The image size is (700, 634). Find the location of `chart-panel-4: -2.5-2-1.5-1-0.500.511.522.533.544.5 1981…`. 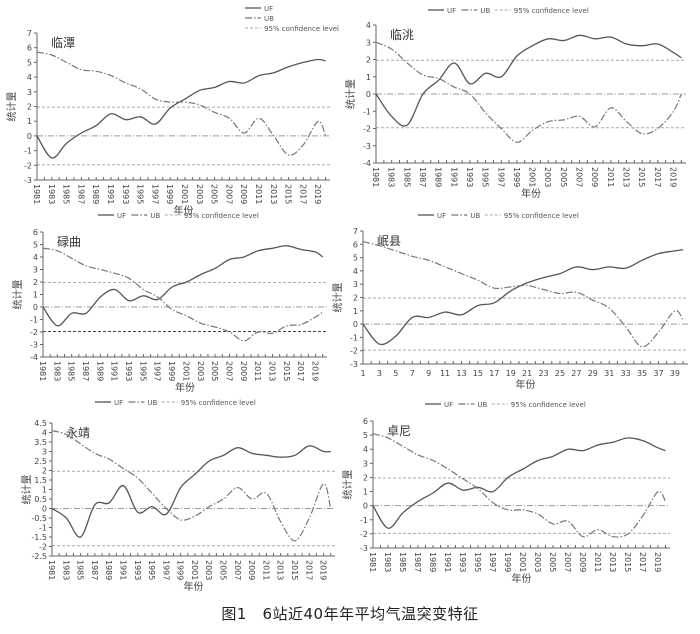

chart-panel-4: -2.5-2-1.5-1-0.500.511.522.533.544.5 1981… is located at coordinates (177, 496).